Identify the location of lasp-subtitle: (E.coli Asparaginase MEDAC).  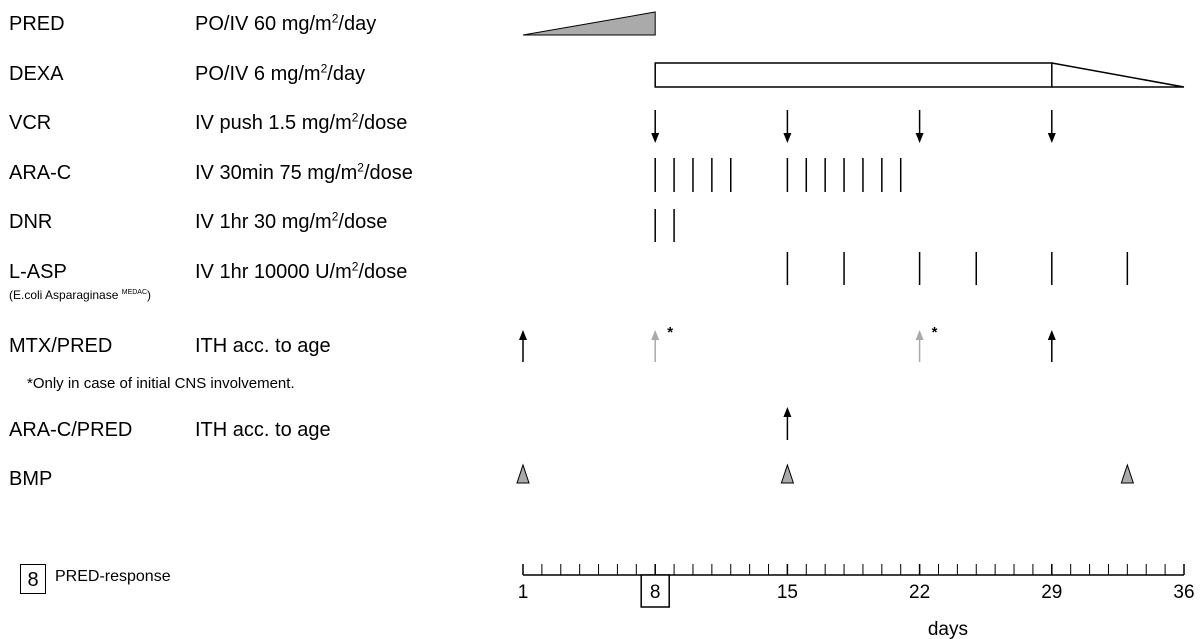
(80, 295).